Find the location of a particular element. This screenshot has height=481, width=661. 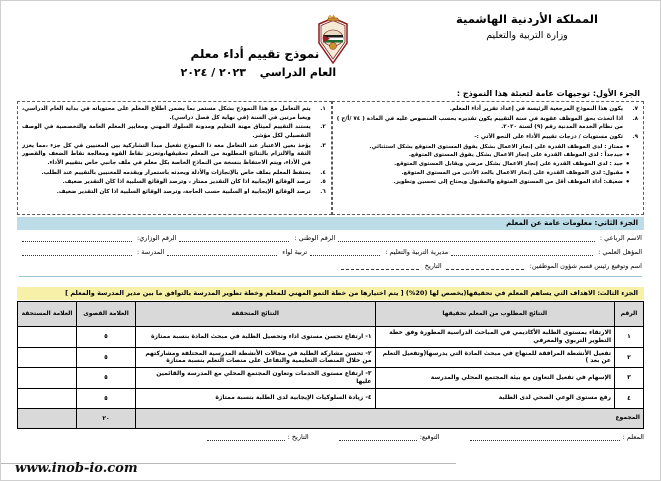

item-number: ٩. is located at coordinates (635, 136).